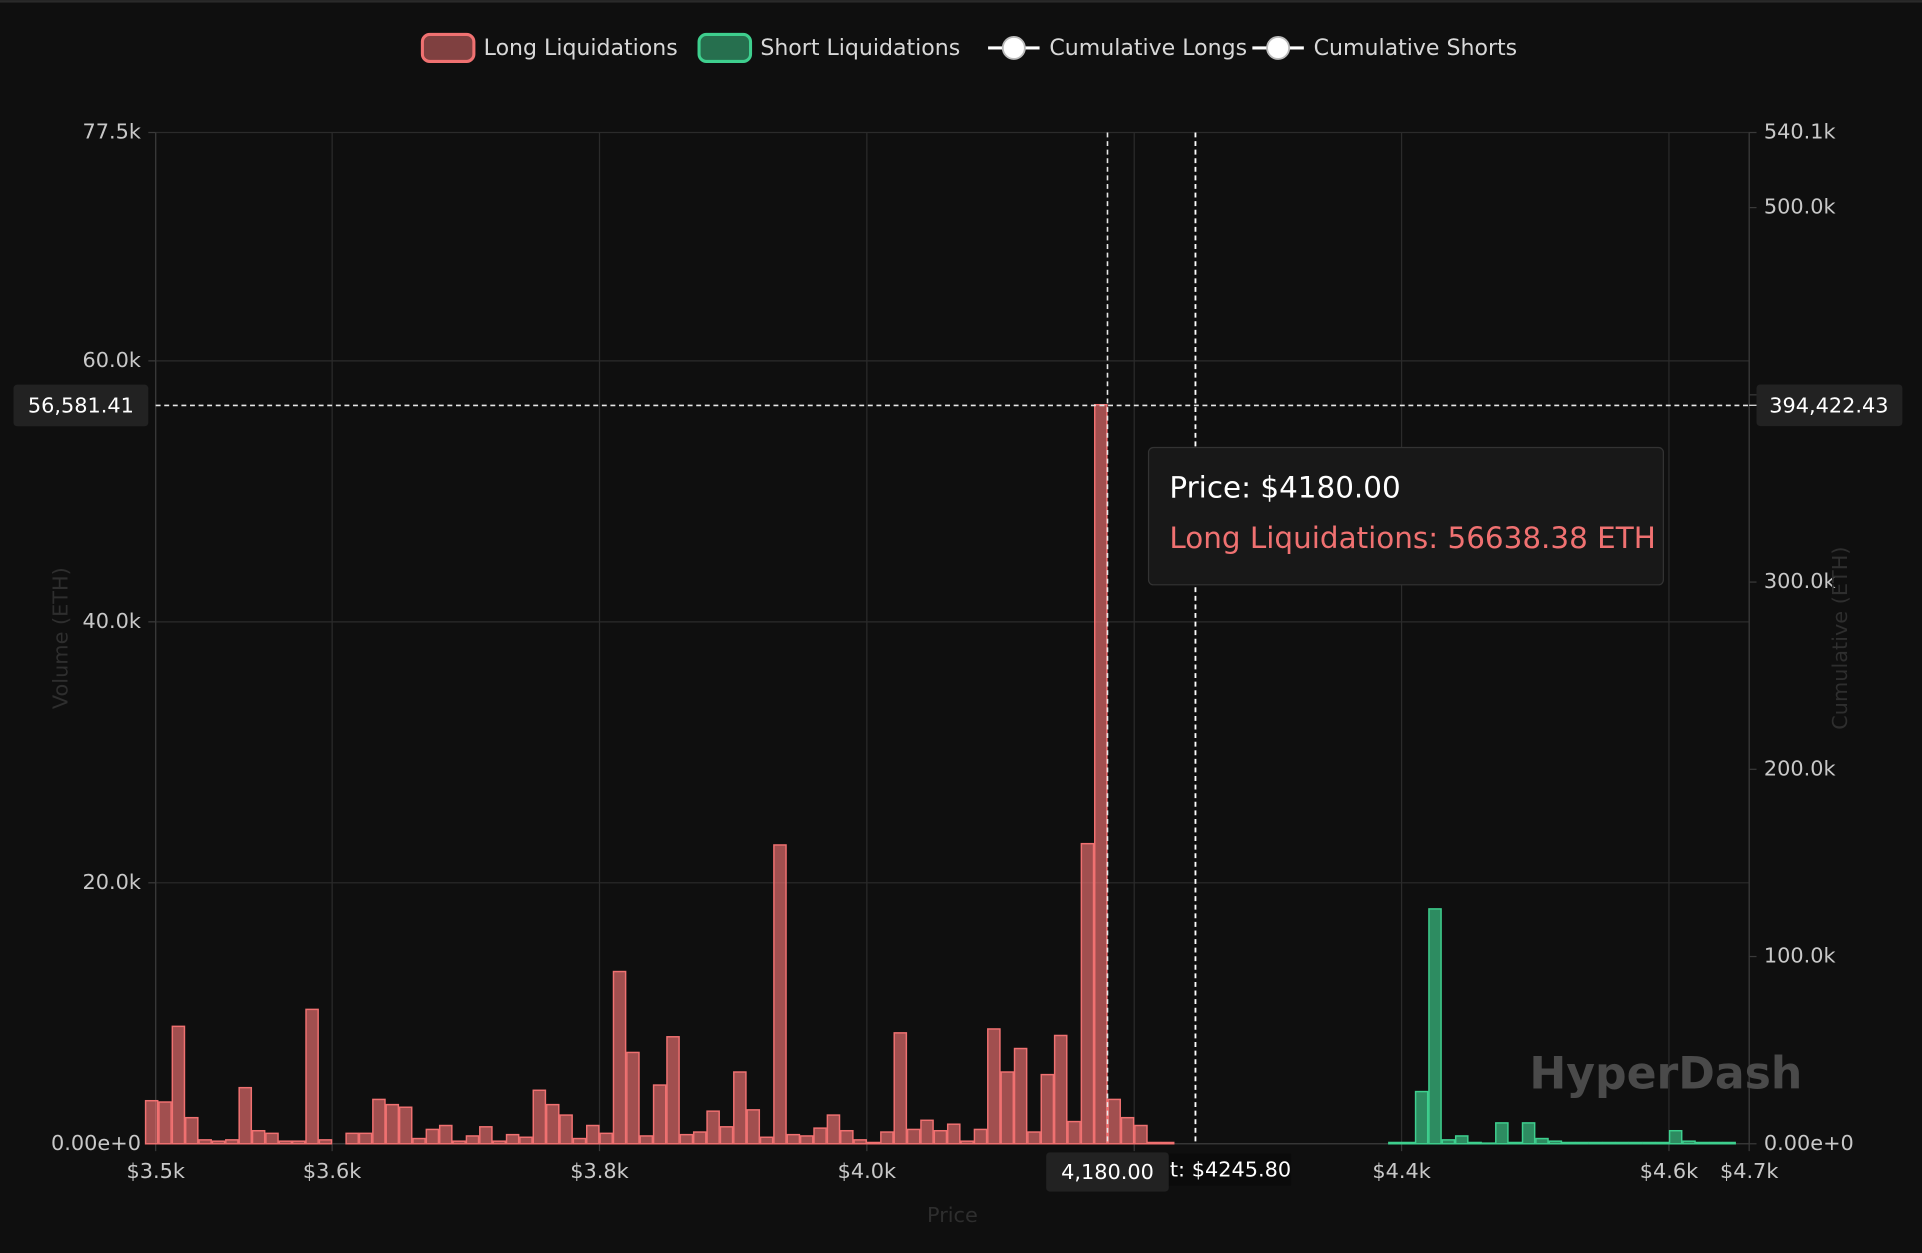  Describe the element at coordinates (1107, 1172) in the screenshot. I see `crosshair-x-label-bg` at that location.